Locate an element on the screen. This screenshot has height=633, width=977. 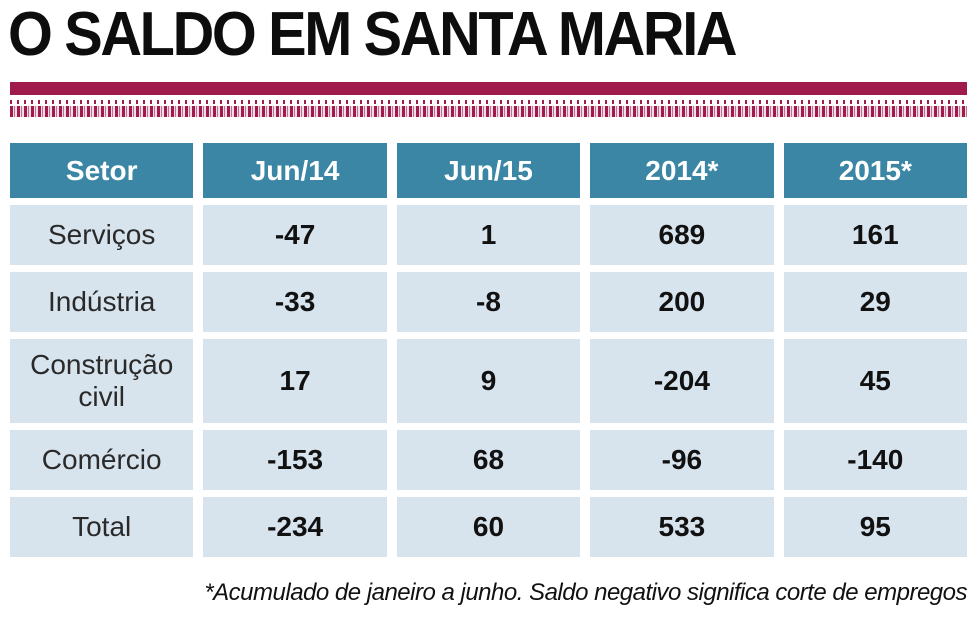
decorative-tick-pattern is located at coordinates (488, 108).